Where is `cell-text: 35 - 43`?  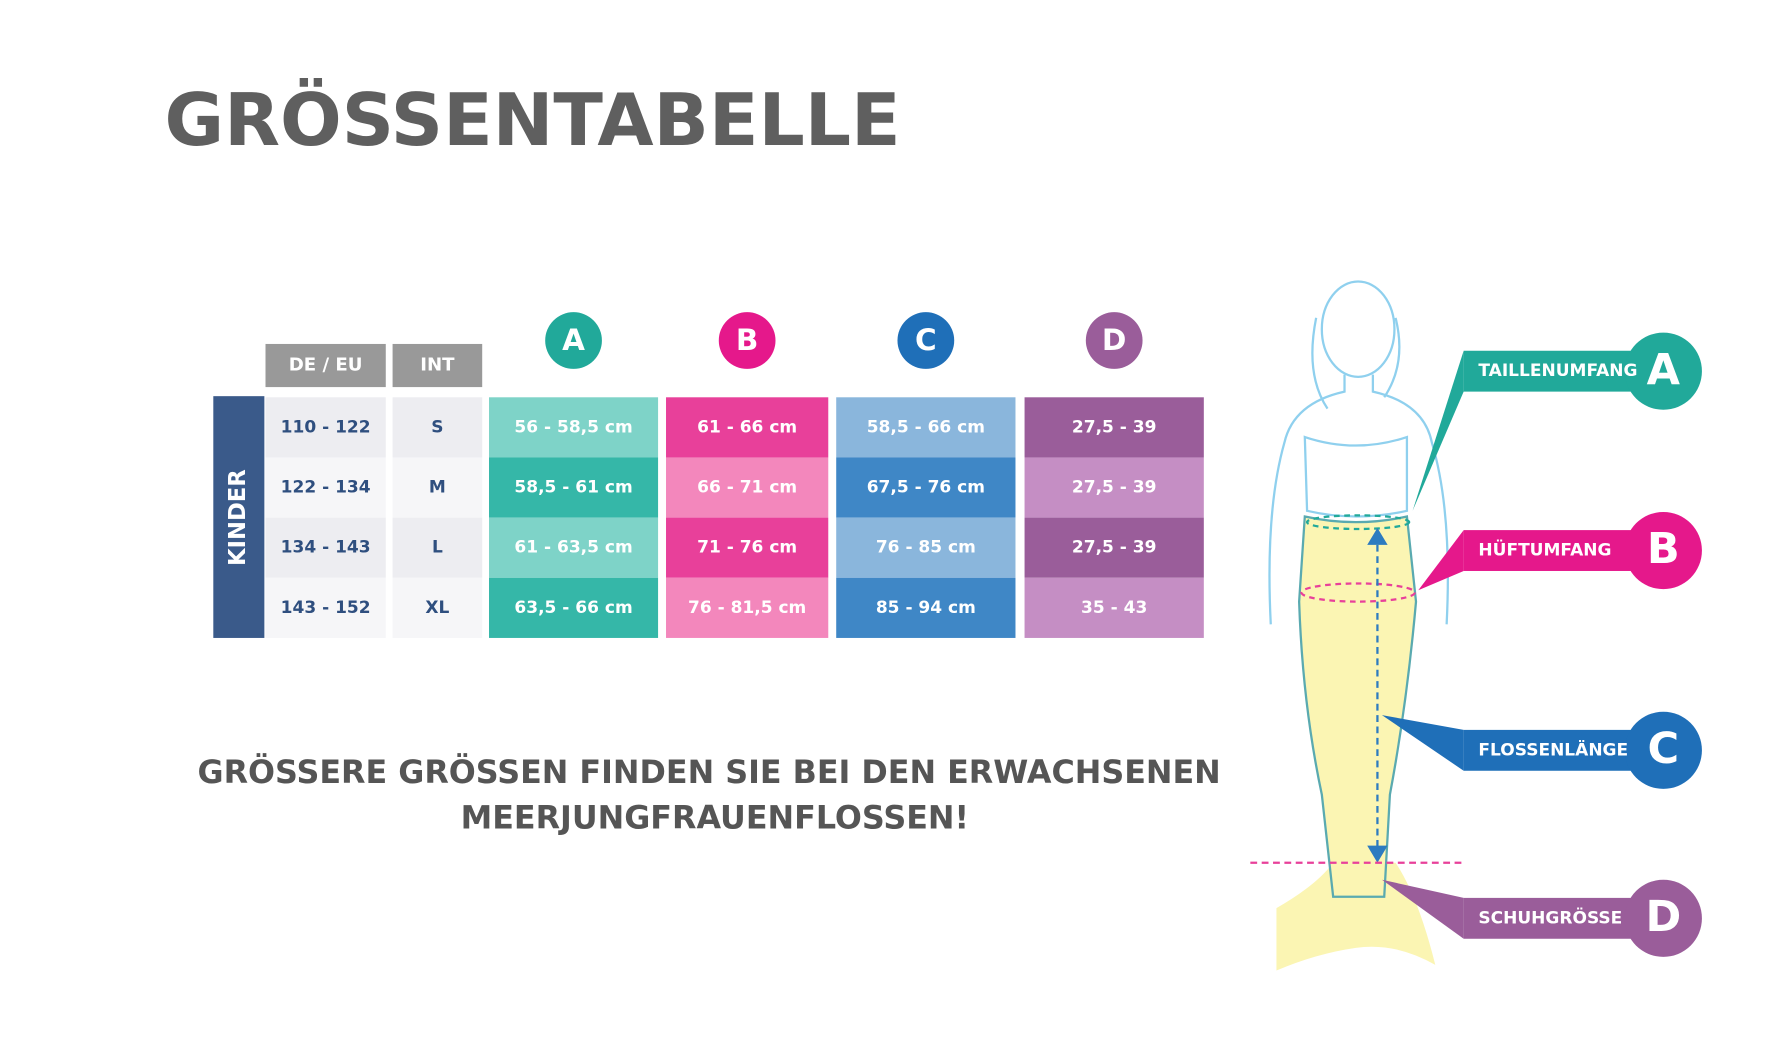 cell-text: 35 - 43 is located at coordinates (1114, 608).